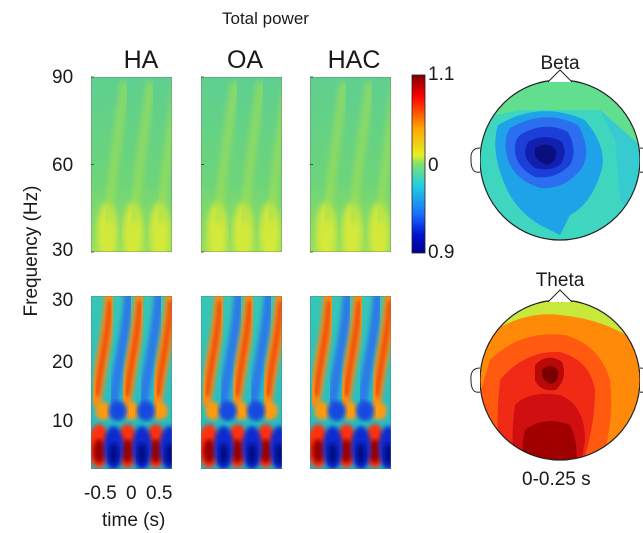 This screenshot has width=643, height=533. What do you see at coordinates (131, 382) in the screenshot?
I see `heatmap-bottom-ha` at bounding box center [131, 382].